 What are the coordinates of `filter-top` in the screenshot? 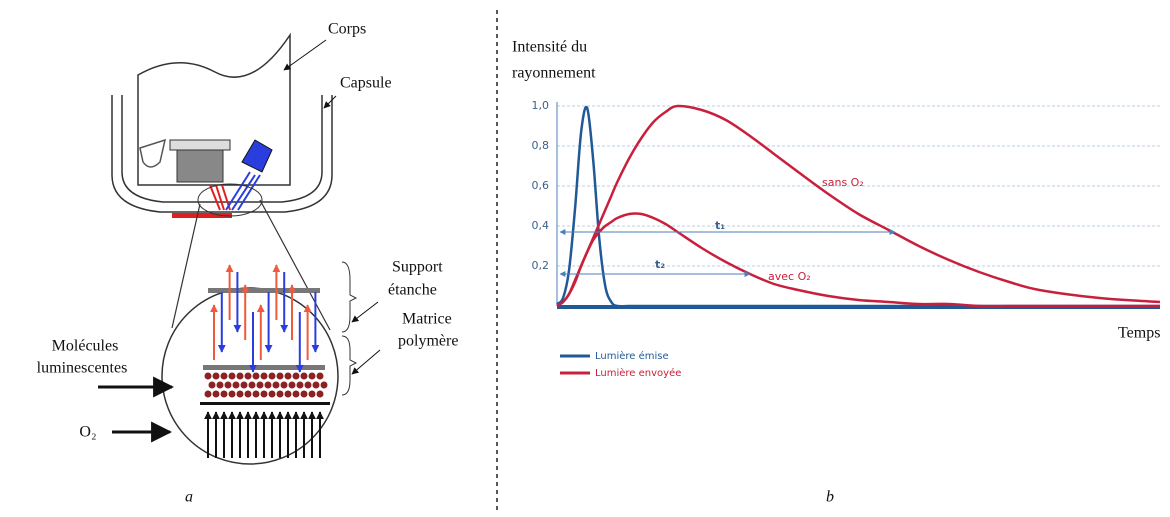 It's located at (200, 145).